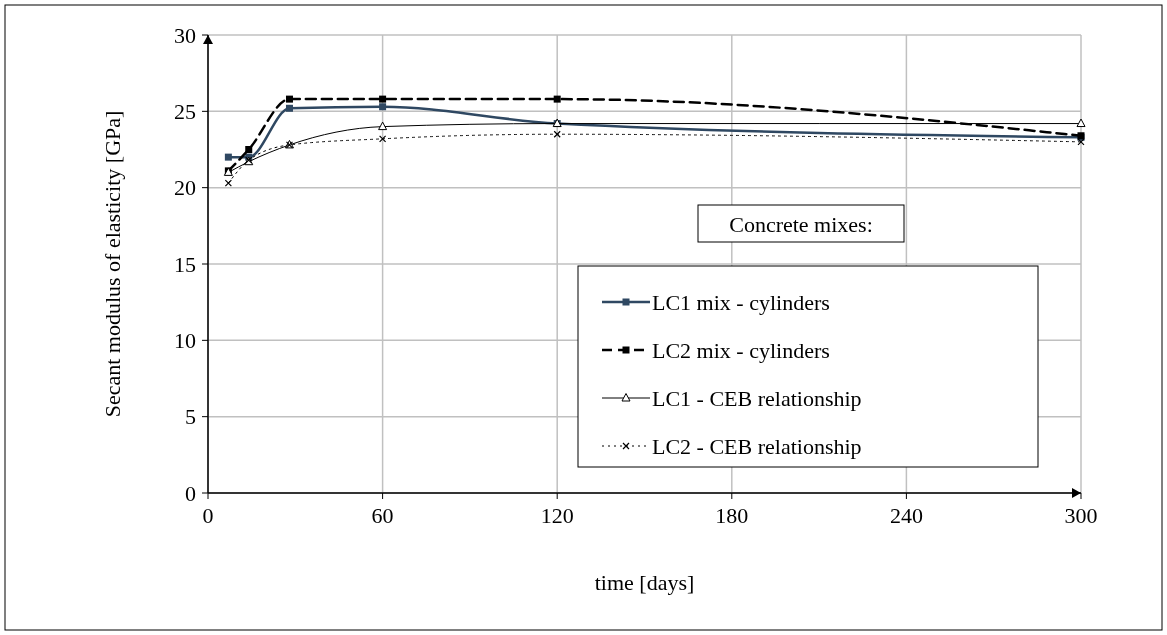 The width and height of the screenshot is (1167, 635). I want to click on x-tick-label: 300, so click(1081, 515).